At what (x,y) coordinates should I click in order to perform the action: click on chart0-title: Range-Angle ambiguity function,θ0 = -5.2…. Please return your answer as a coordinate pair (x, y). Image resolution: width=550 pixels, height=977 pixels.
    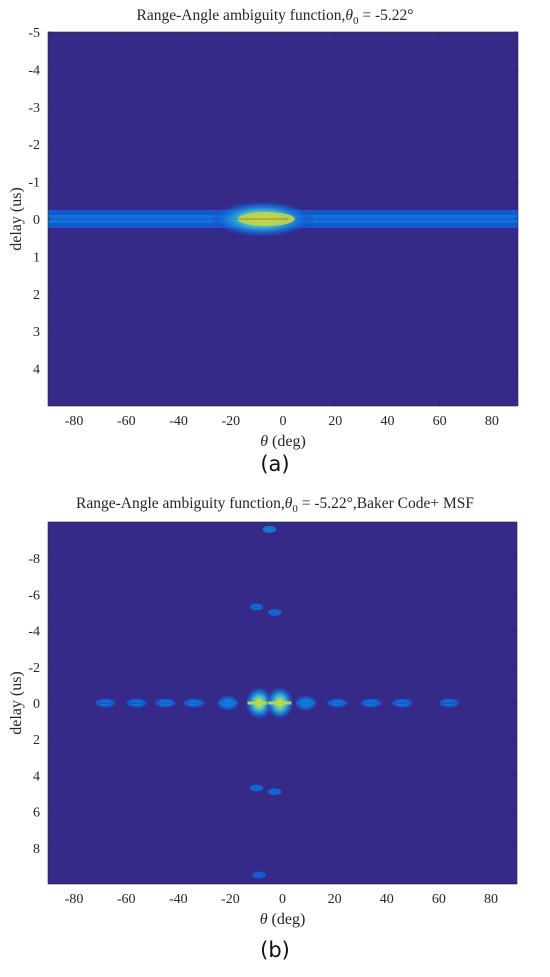
    Looking at the image, I should click on (275, 17).